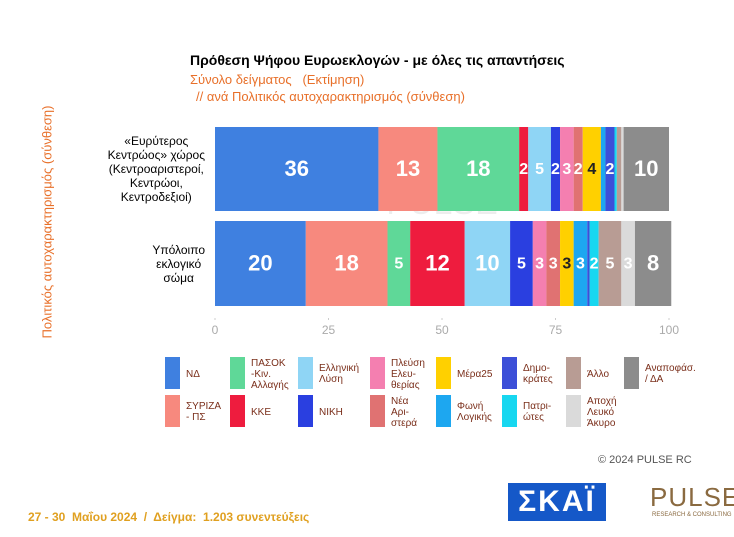  I want to click on value-label: 36, so click(296, 168).